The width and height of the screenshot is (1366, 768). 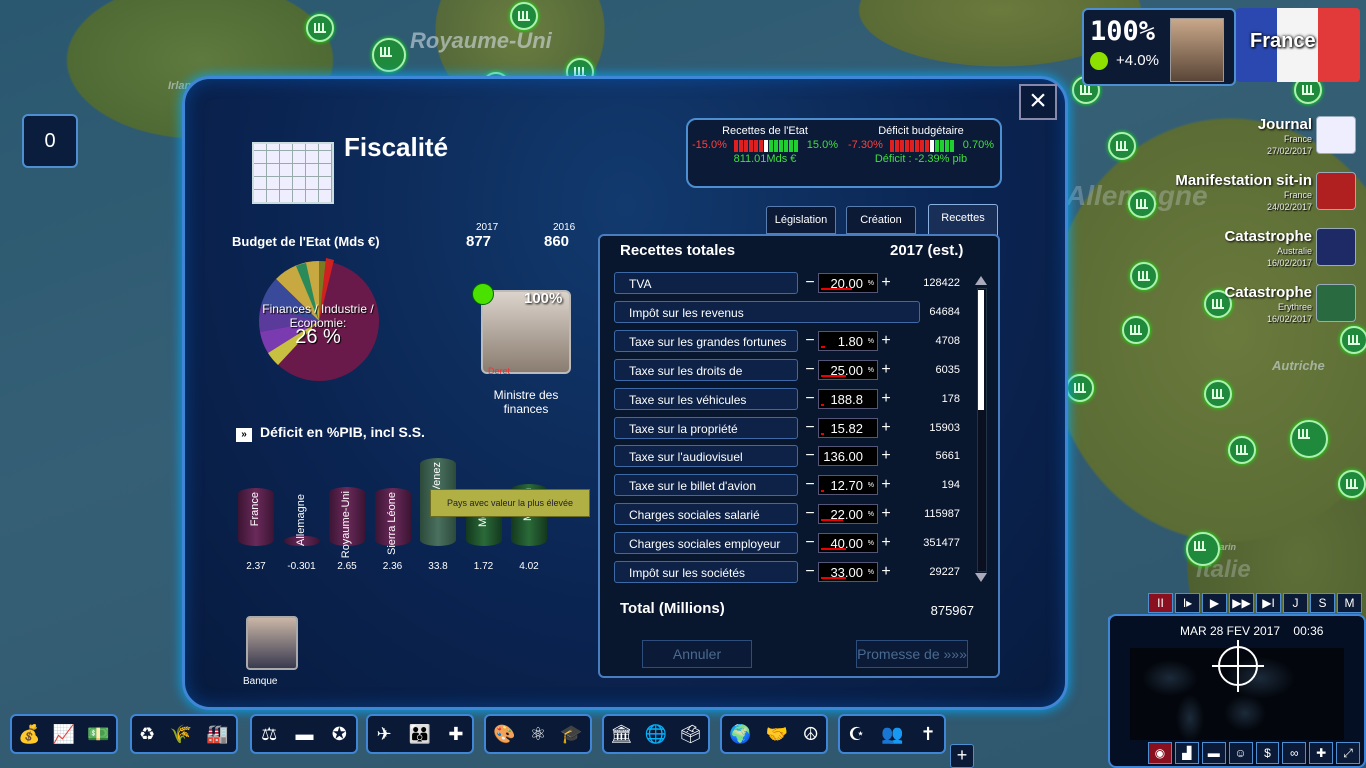 I want to click on health-icon: ✚, so click(x=456, y=733).